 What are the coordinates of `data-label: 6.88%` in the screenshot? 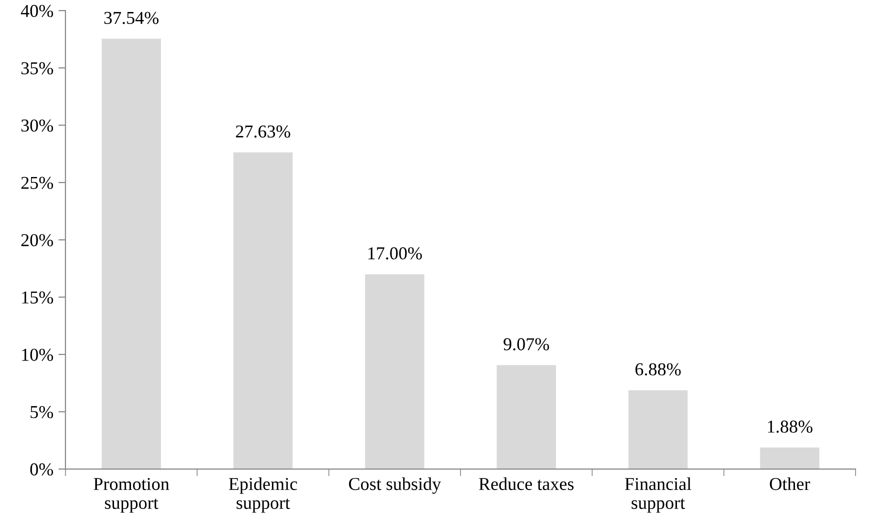 It's located at (658, 369).